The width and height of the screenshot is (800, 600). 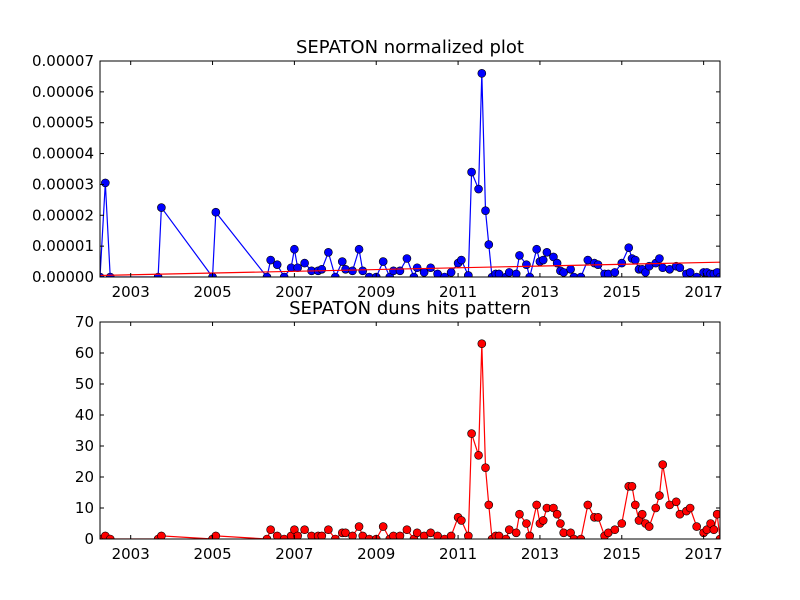 I want to click on x-tick-label: 2013, so click(x=540, y=292).